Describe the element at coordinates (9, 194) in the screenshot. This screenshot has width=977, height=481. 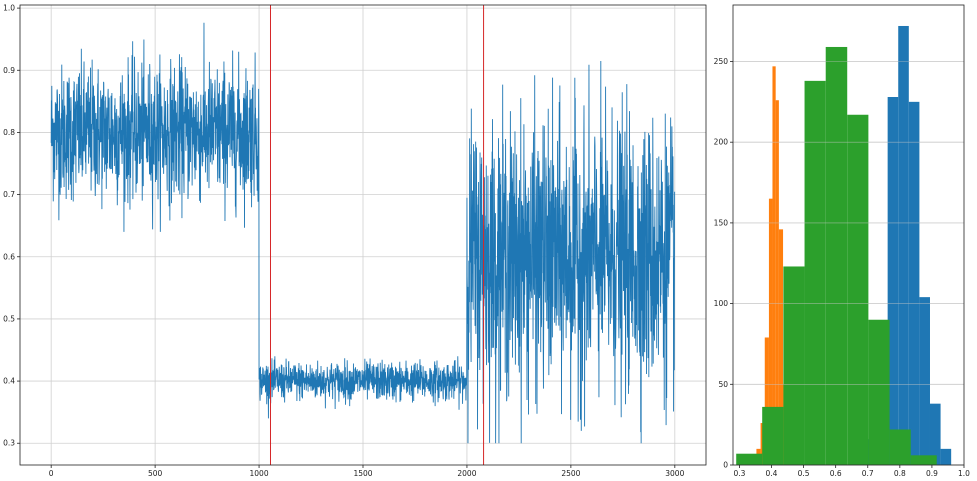
I see `y-tick-label: 0.7` at that location.